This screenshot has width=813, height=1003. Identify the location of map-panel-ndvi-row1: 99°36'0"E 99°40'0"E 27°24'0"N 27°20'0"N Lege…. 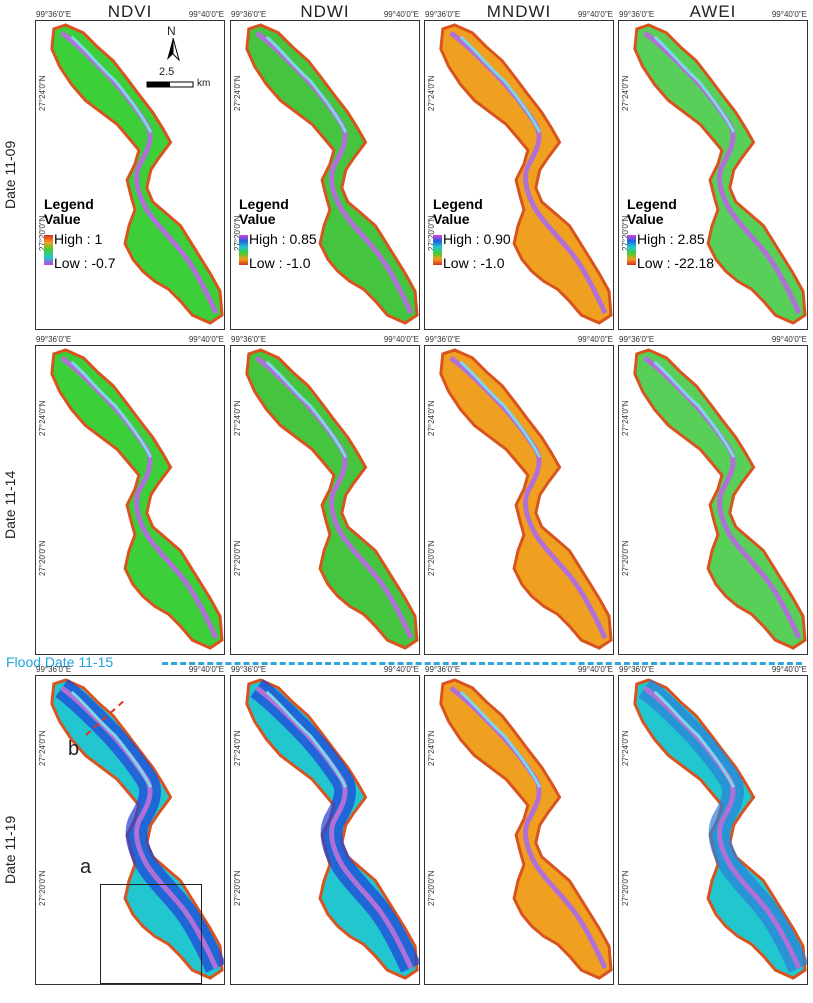
(130, 170).